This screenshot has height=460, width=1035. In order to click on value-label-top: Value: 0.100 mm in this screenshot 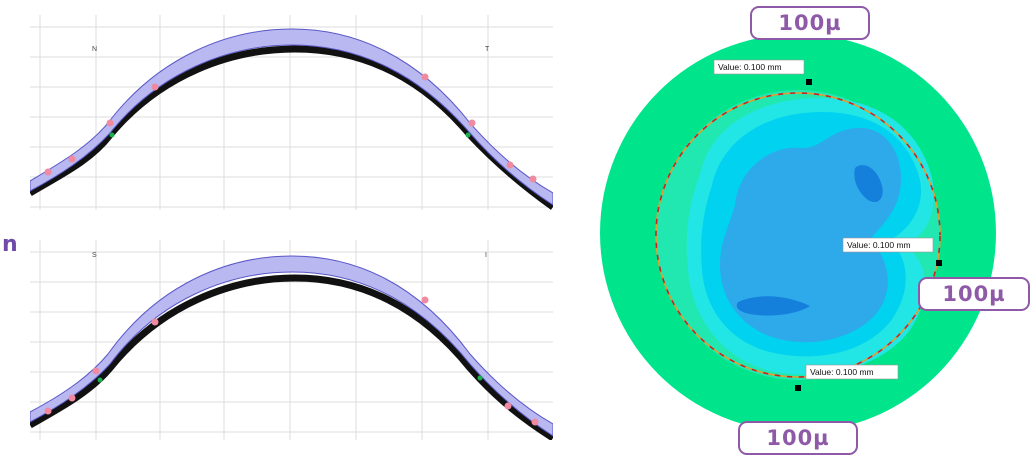, I will do `click(762, 72)`.